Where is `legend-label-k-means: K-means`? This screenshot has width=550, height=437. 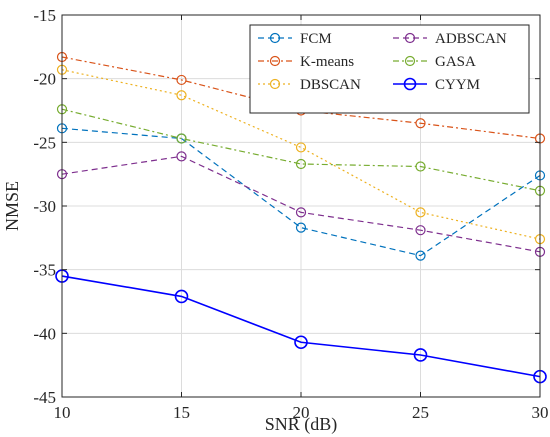 legend-label-k-means: K-means is located at coordinates (327, 62).